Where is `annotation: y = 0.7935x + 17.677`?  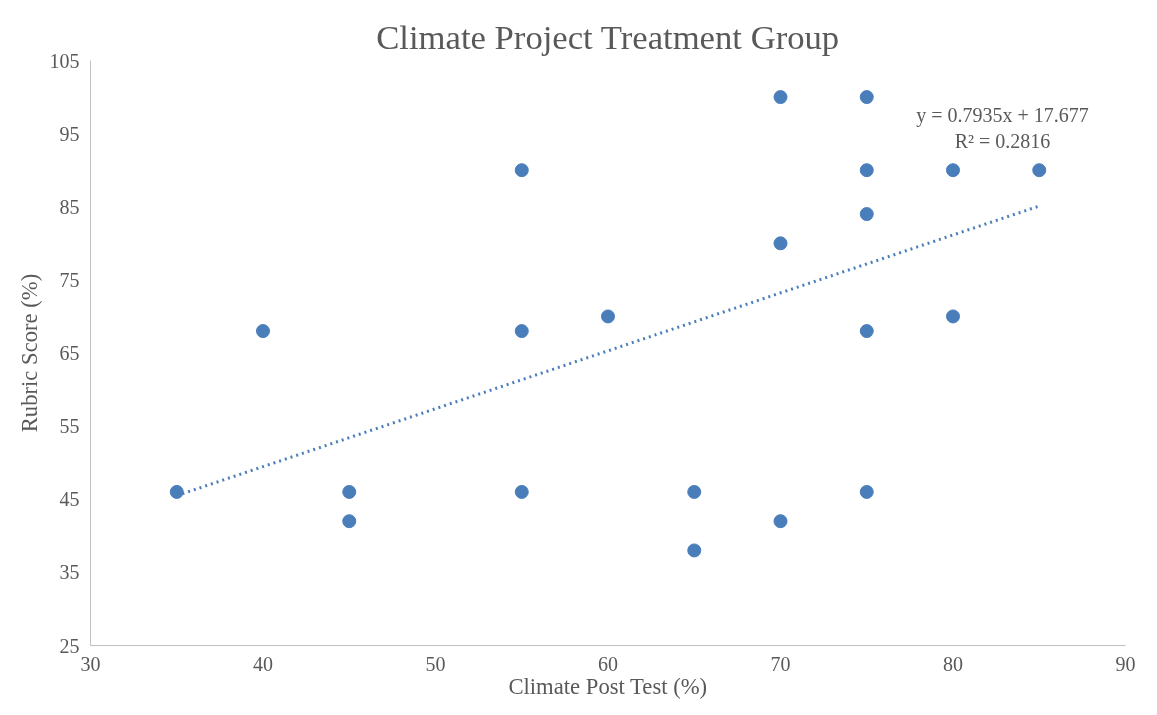
annotation: y = 0.7935x + 17.677 is located at coordinates (1002, 115).